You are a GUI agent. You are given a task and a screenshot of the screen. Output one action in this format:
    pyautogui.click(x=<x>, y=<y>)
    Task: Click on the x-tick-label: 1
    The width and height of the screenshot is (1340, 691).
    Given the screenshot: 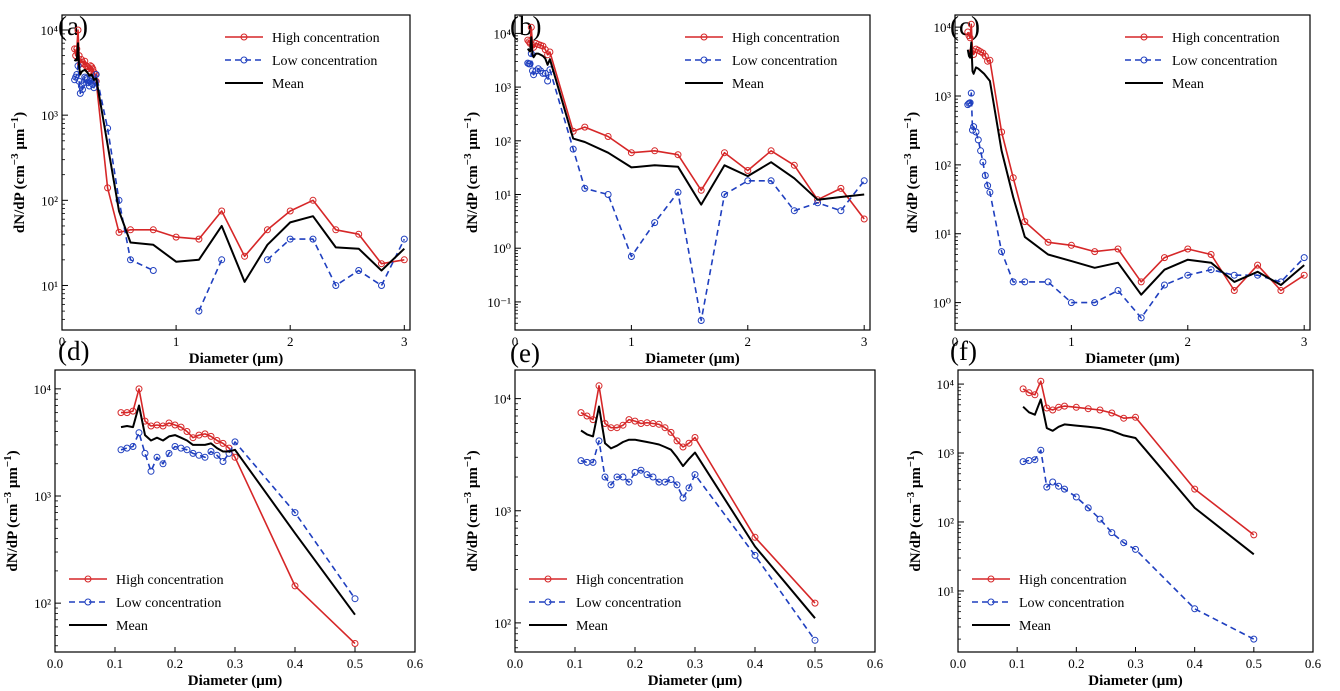 What is the action you would take?
    pyautogui.click(x=1071, y=341)
    